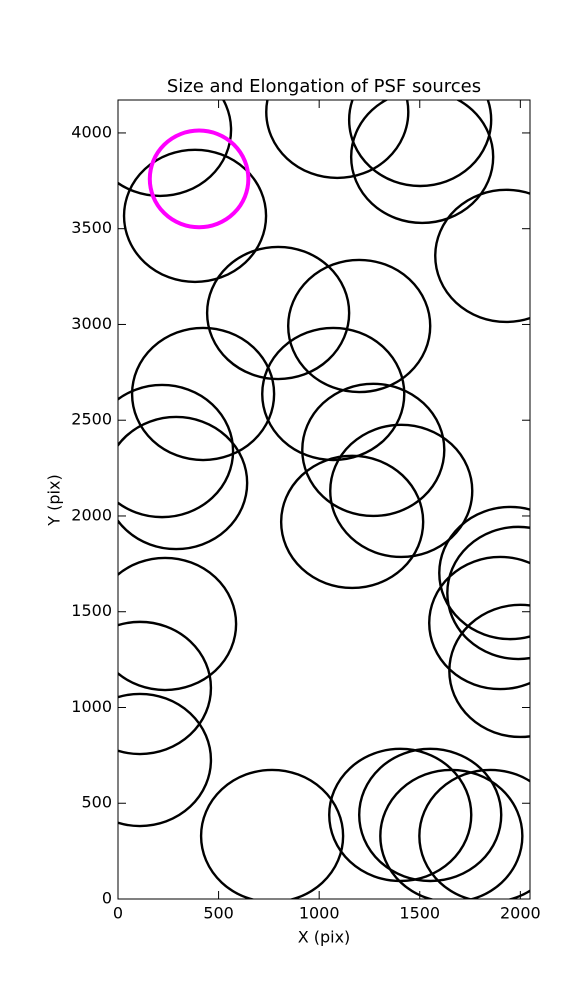 Image resolution: width=588 pixels, height=1004 pixels. What do you see at coordinates (419, 913) in the screenshot?
I see `x-tick-label: 1500` at bounding box center [419, 913].